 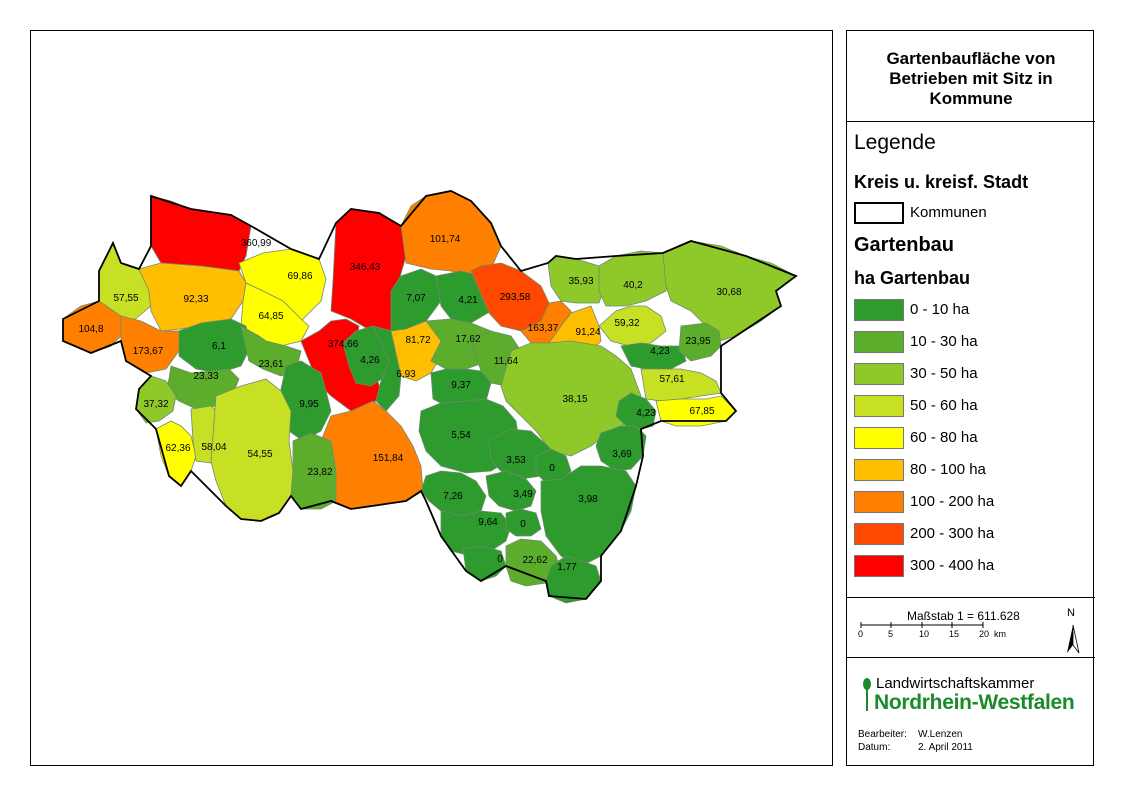 I want to click on municipality-value-label: 5,54, so click(x=461, y=435).